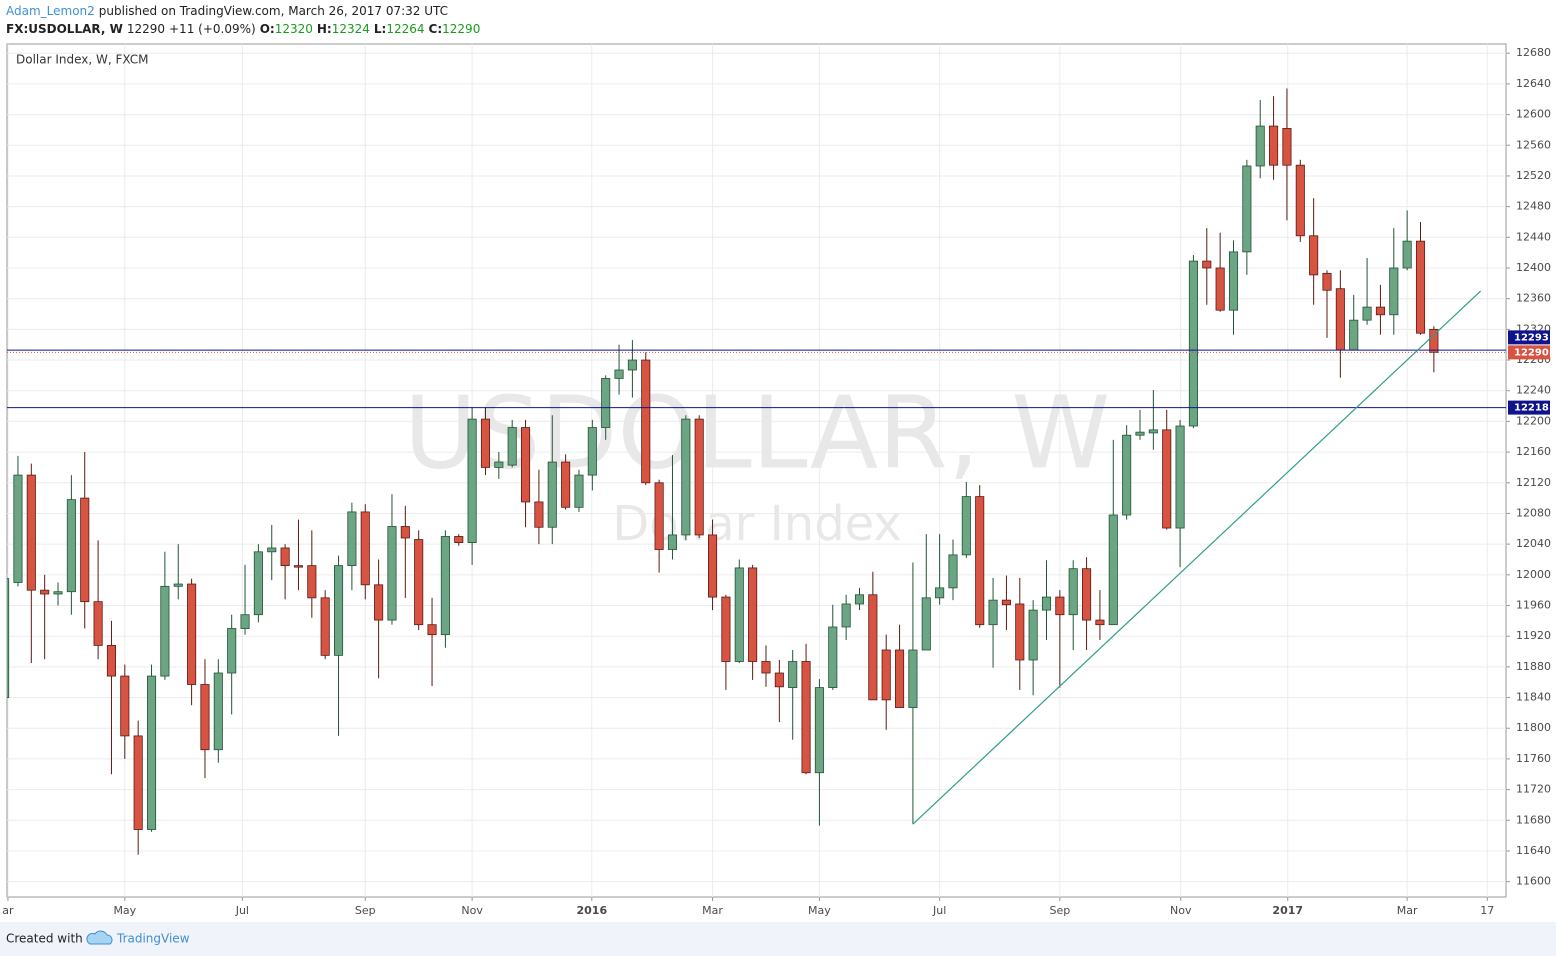 The width and height of the screenshot is (1556, 956). I want to click on o-label: O:, so click(267, 29).